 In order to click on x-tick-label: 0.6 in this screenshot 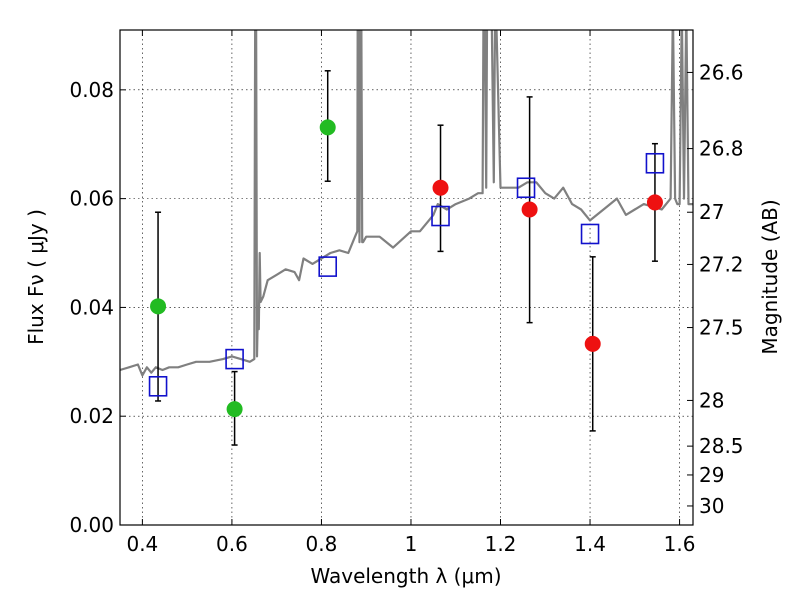, I will do `click(232, 544)`.